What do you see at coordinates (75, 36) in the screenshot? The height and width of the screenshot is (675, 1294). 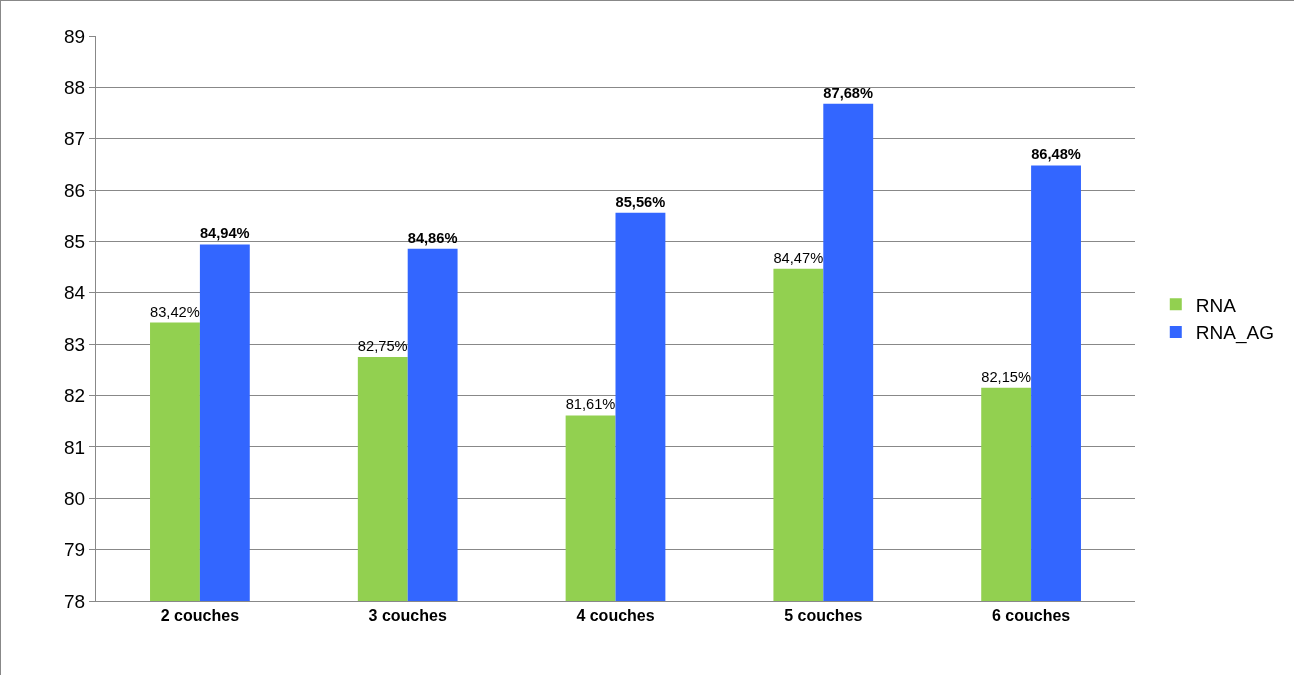 I see `y-tick-label: 89` at bounding box center [75, 36].